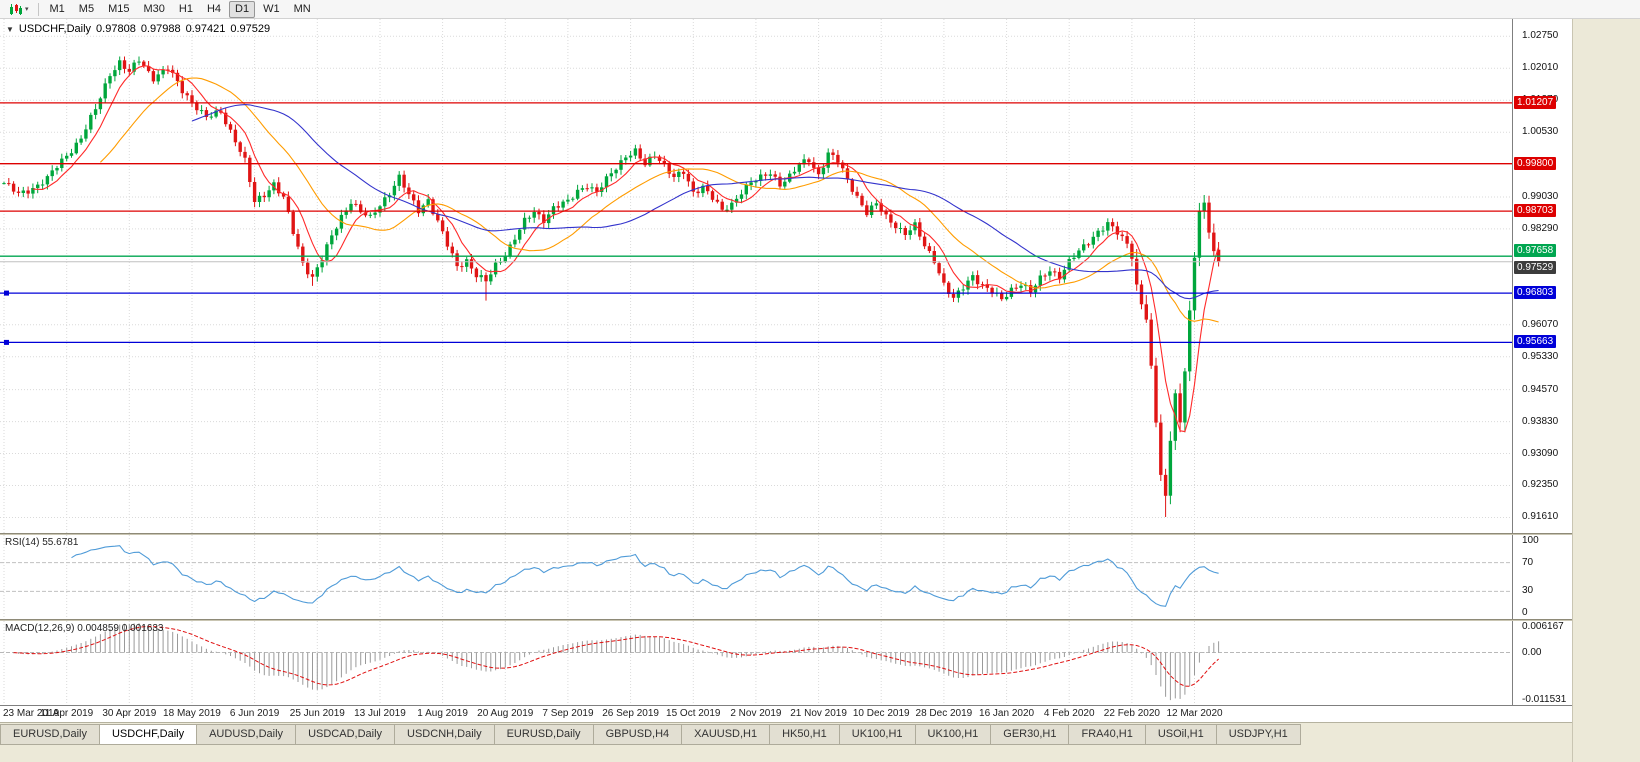 The height and width of the screenshot is (762, 1640). Describe the element at coordinates (119, 8) in the screenshot. I see `timeframe-button-m15: M15` at that location.